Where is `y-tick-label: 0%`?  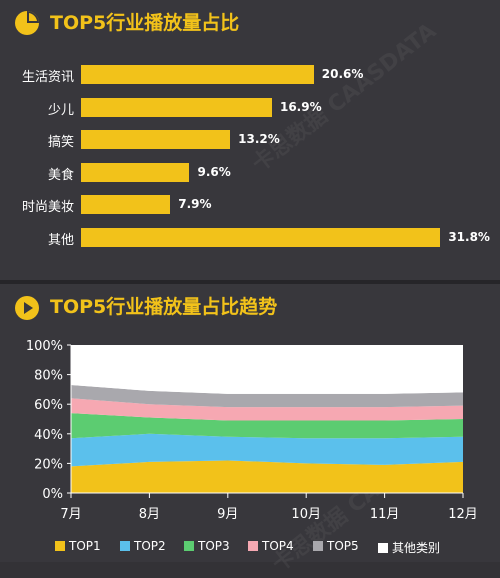
y-tick-label: 0% is located at coordinates (52, 494).